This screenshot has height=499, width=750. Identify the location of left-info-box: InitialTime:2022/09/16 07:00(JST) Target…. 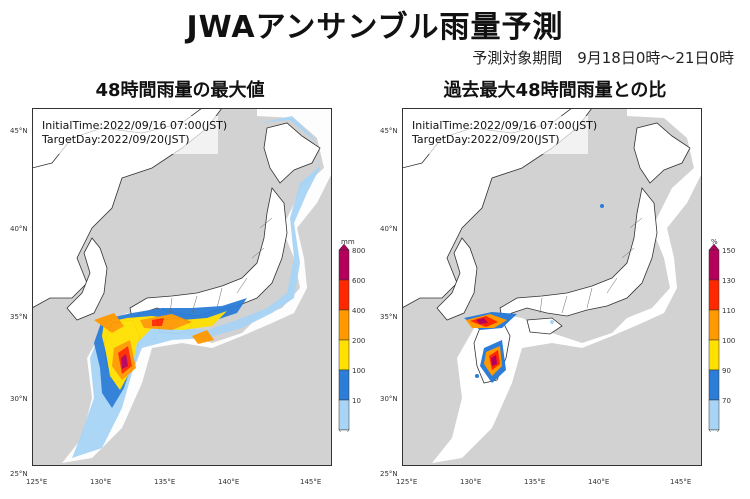
(134, 133).